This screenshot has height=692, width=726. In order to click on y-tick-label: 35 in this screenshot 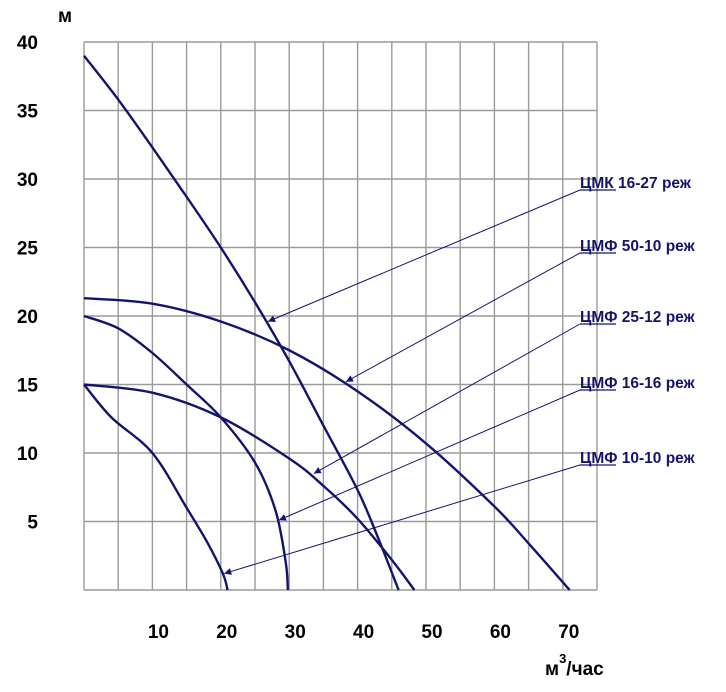, I will do `click(28, 112)`.